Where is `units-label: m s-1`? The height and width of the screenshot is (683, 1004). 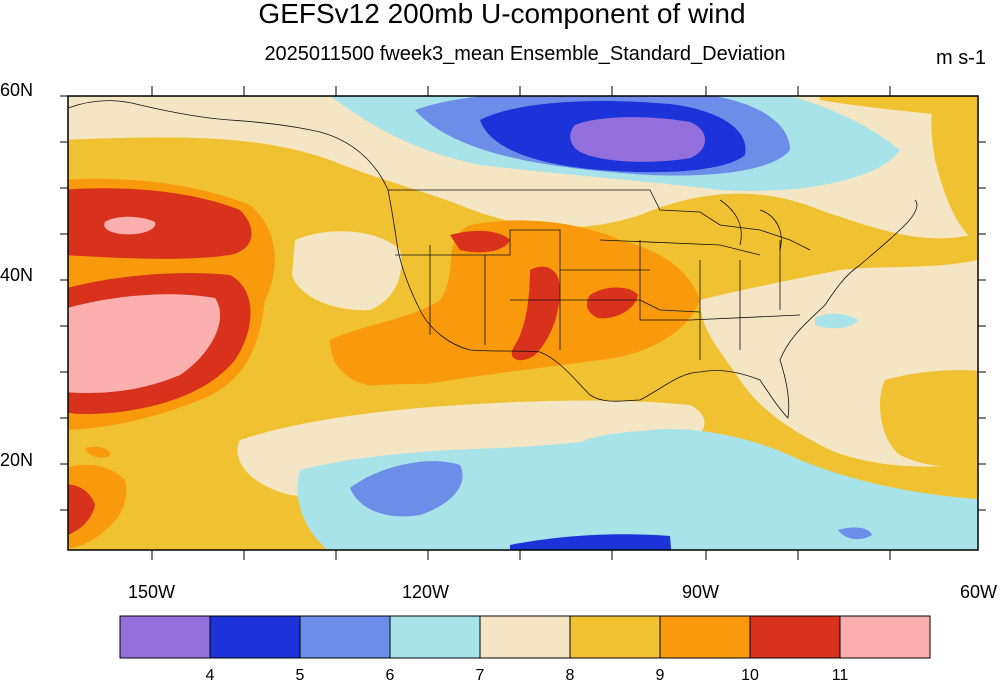
units-label: m s-1 is located at coordinates (961, 58).